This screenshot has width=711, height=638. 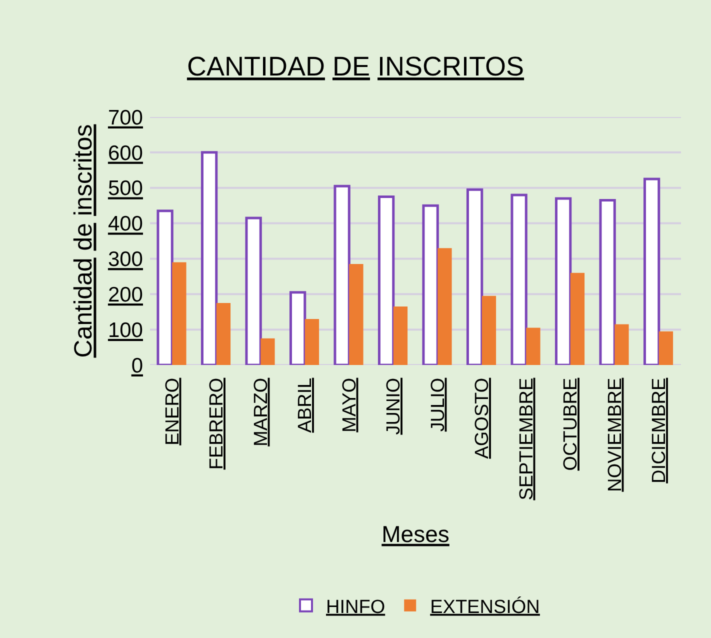 What do you see at coordinates (125, 260) in the screenshot?
I see `y-tick-label: 300` at bounding box center [125, 260].